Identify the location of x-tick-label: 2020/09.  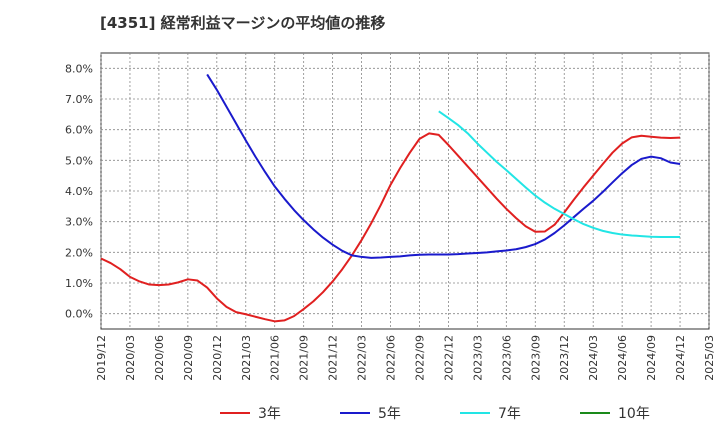
(188, 358).